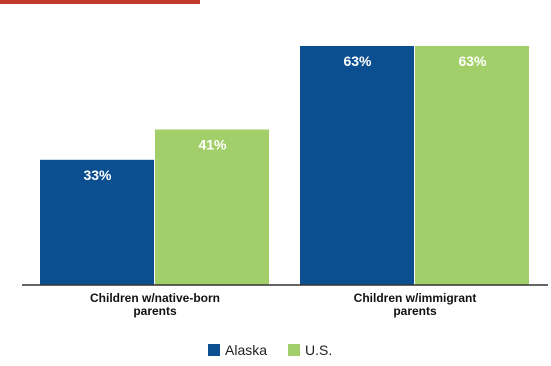  Describe the element at coordinates (97, 175) in the screenshot. I see `data-label: 33%` at that location.